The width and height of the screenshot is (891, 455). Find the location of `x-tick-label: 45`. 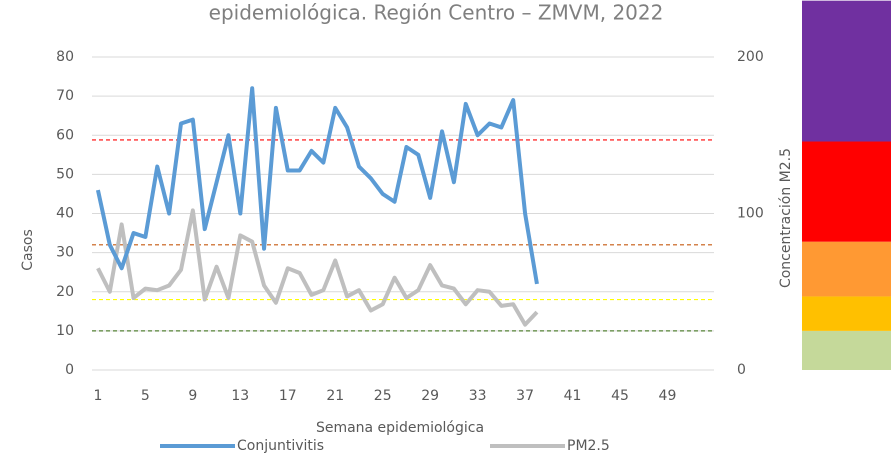

x-tick-label: 45 is located at coordinates (620, 396).